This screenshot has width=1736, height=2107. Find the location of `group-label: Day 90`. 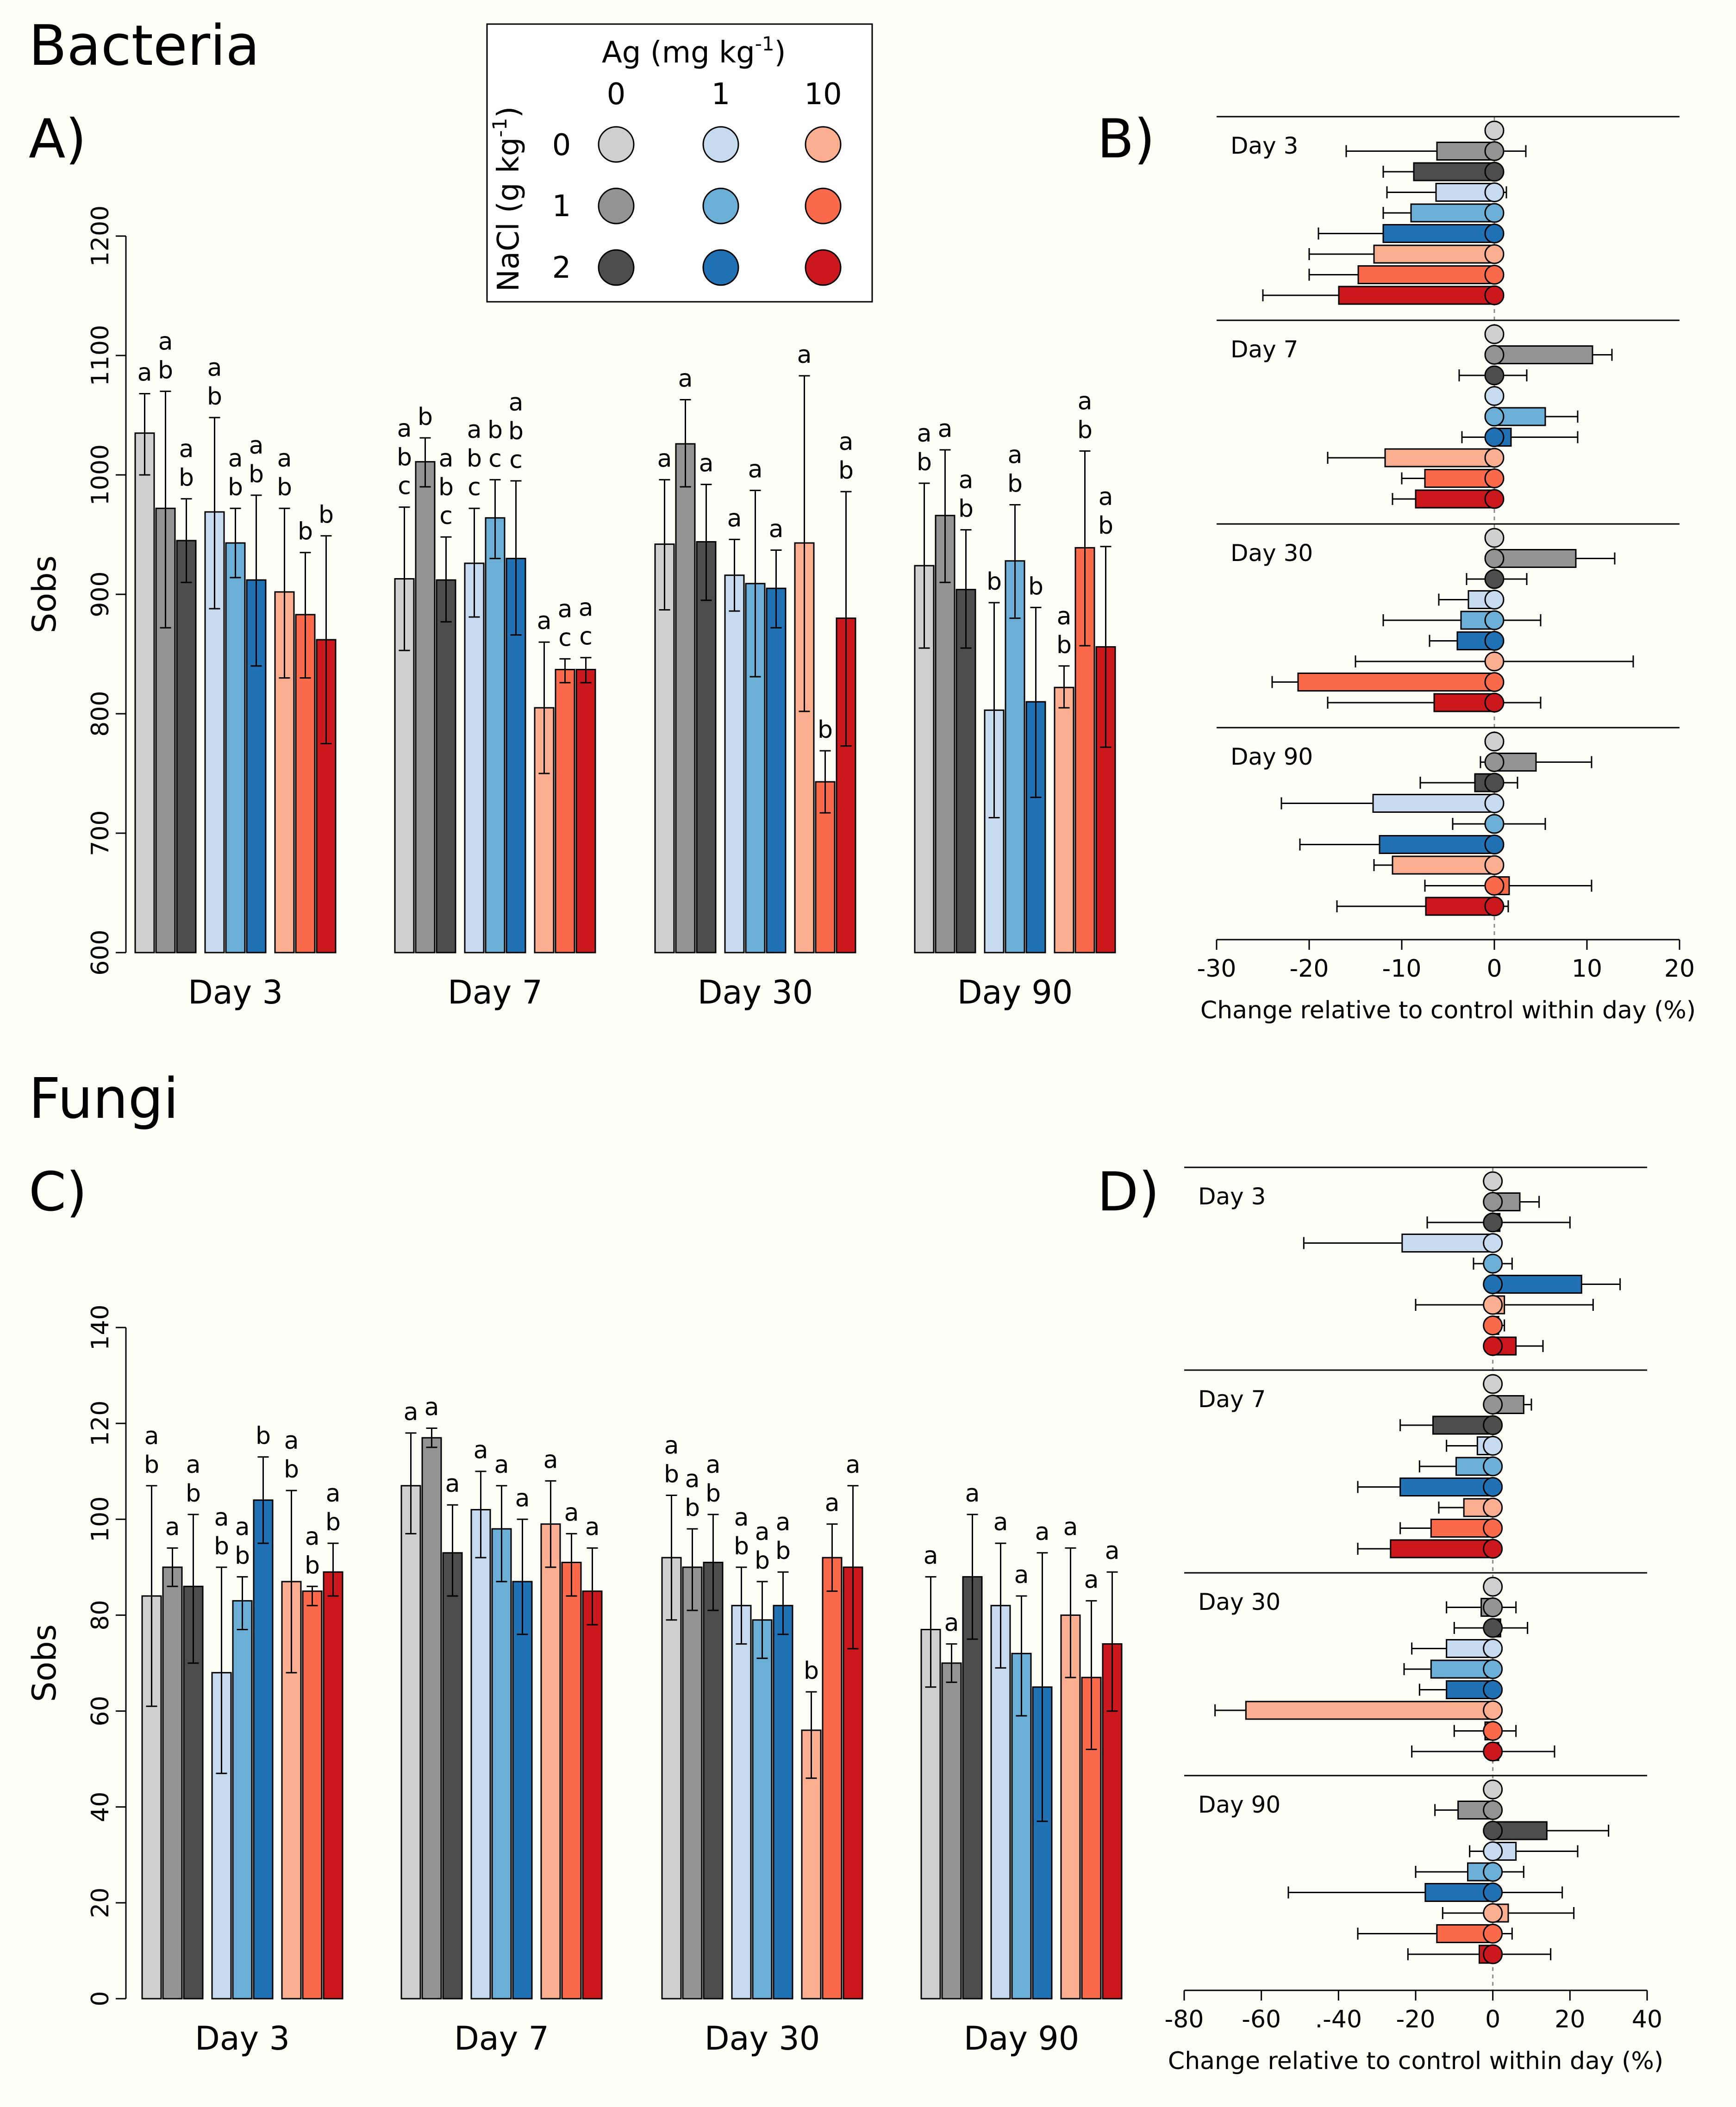

group-label: Day 90 is located at coordinates (1271, 756).